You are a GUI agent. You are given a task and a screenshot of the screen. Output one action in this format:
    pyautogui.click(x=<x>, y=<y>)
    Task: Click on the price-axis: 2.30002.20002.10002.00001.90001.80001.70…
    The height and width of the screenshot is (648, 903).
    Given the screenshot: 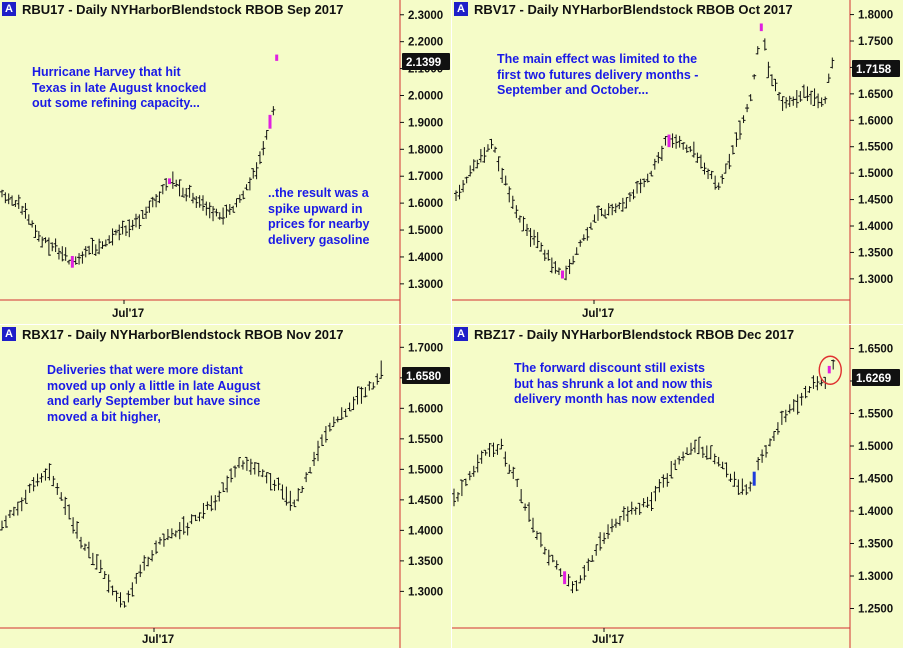 What is the action you would take?
    pyautogui.click(x=424, y=162)
    